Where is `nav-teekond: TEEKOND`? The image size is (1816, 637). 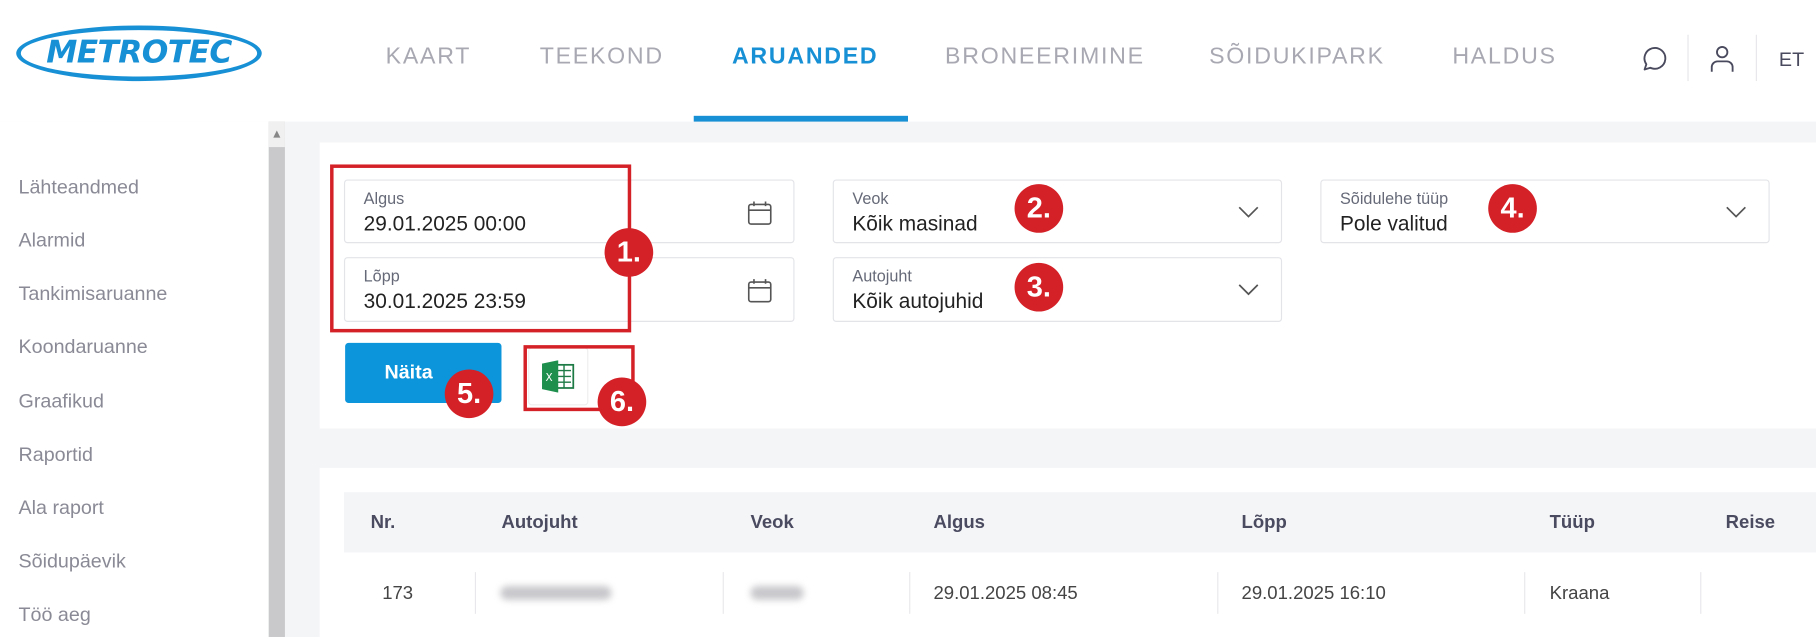 nav-teekond: TEEKOND is located at coordinates (601, 57).